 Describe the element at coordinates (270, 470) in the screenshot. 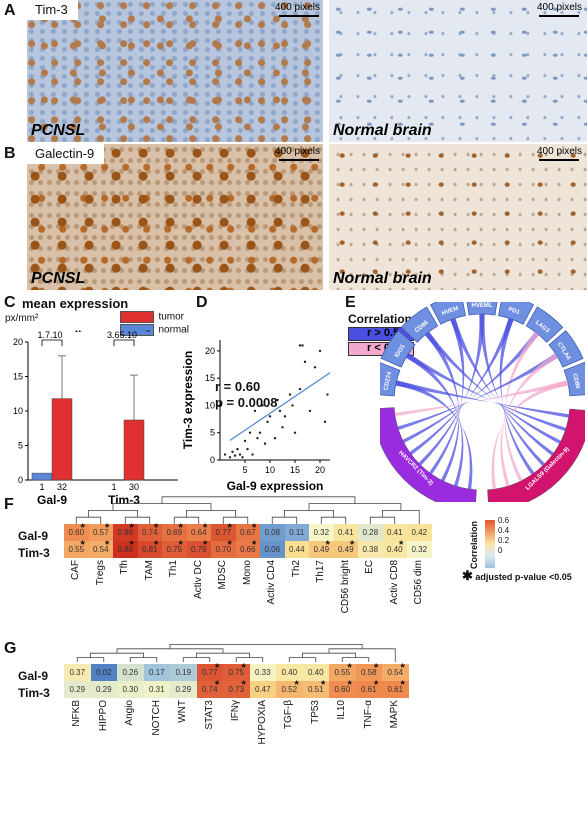

I see `x-tick-label: 10` at that location.